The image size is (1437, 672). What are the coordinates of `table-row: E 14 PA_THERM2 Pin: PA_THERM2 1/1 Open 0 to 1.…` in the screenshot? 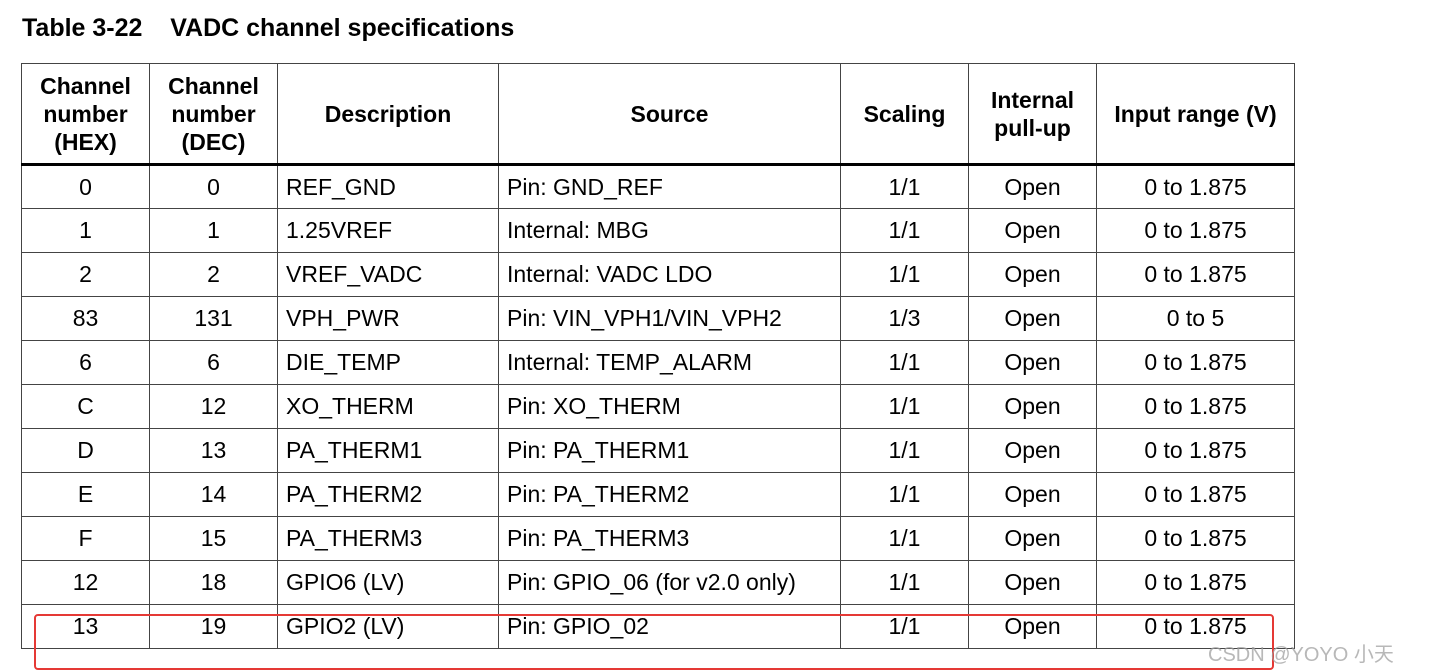 It's located at (658, 494).